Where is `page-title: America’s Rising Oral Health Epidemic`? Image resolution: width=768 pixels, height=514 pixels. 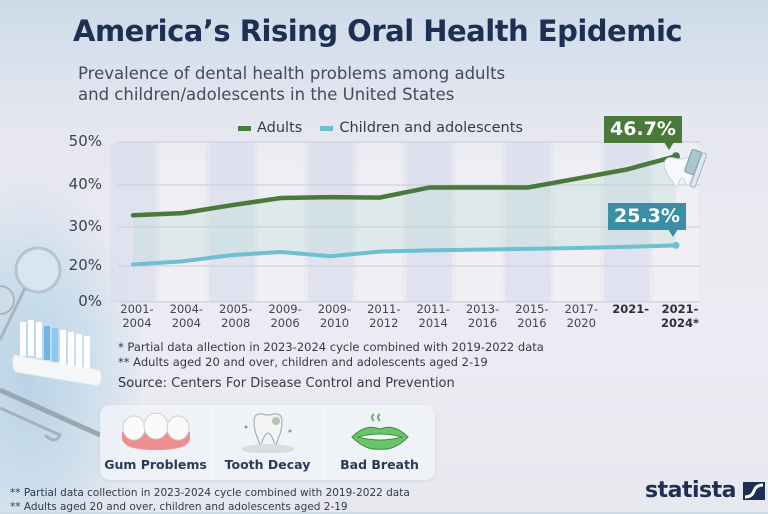 page-title: America’s Rising Oral Health Epidemic is located at coordinates (378, 31).